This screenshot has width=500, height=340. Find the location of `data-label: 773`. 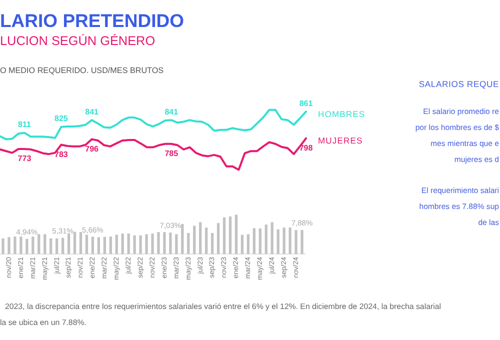

data-label: 773 is located at coordinates (25, 159).